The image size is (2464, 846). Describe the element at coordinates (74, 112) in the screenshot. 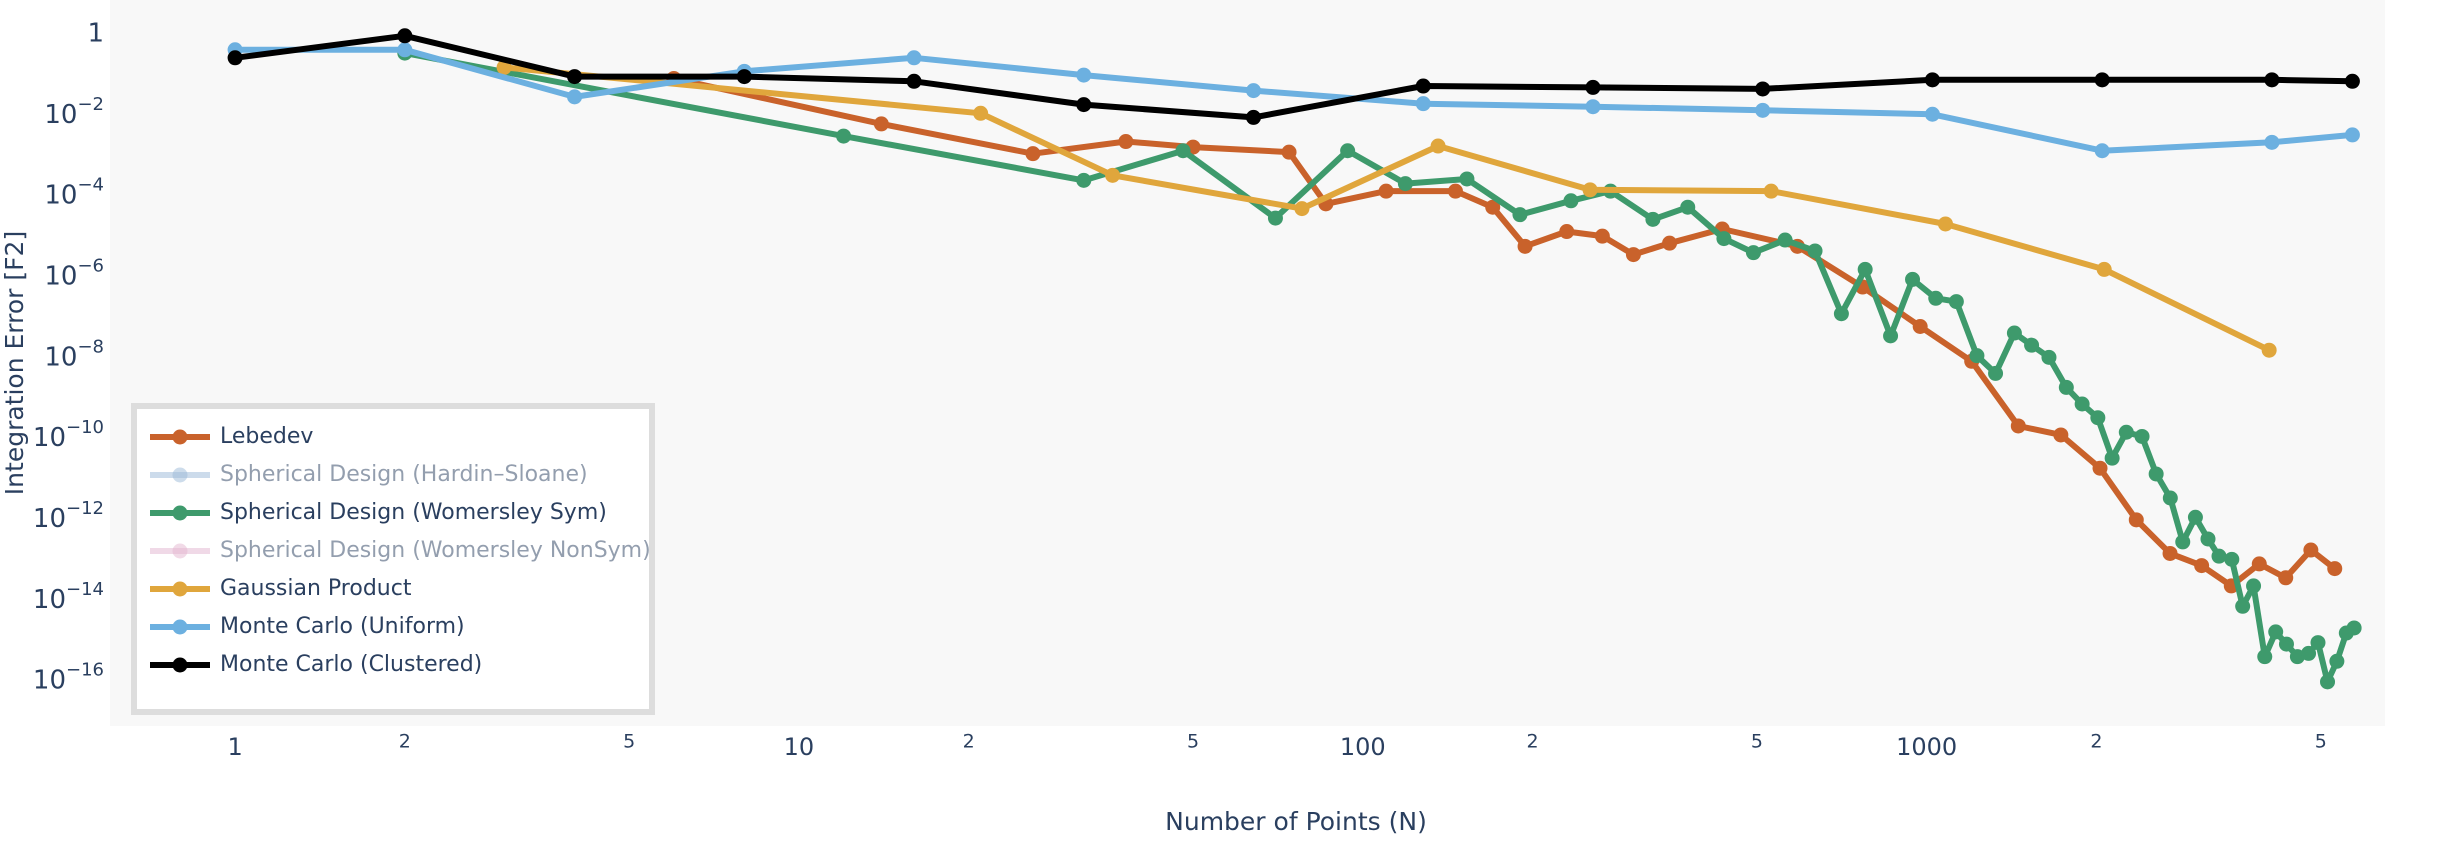

I see `y-tick-label: 10⁻²` at that location.